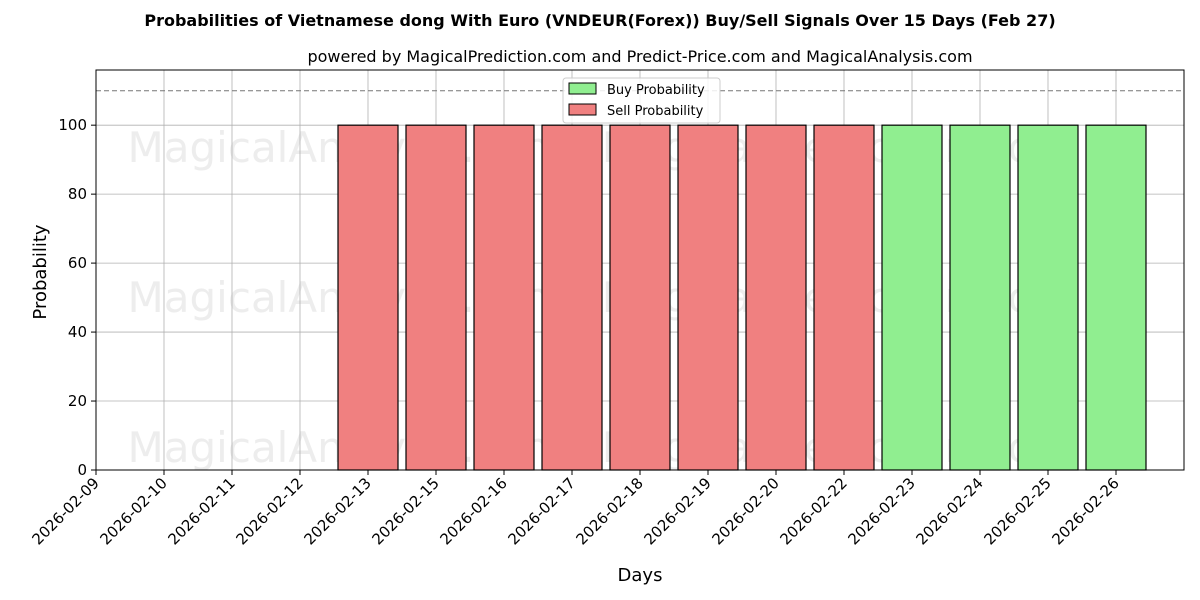 The height and width of the screenshot is (600, 1200). Describe the element at coordinates (656, 90) in the screenshot. I see `legend-label: Buy Probability` at that location.